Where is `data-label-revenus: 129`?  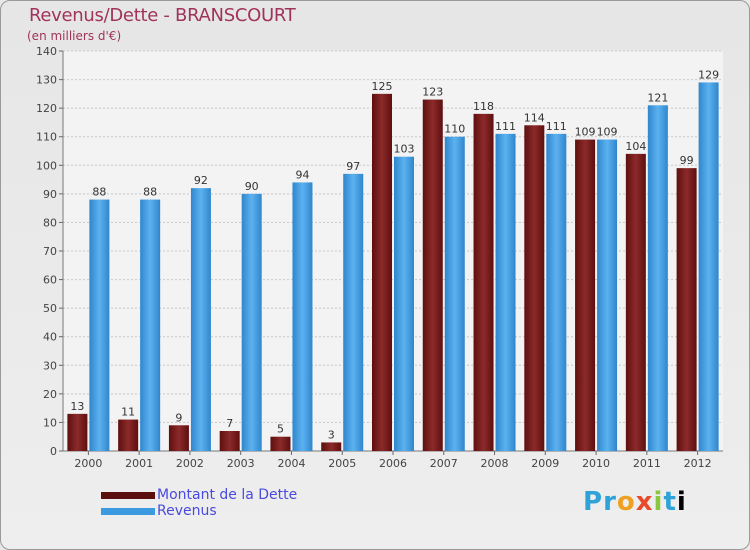 data-label-revenus: 129 is located at coordinates (708, 74).